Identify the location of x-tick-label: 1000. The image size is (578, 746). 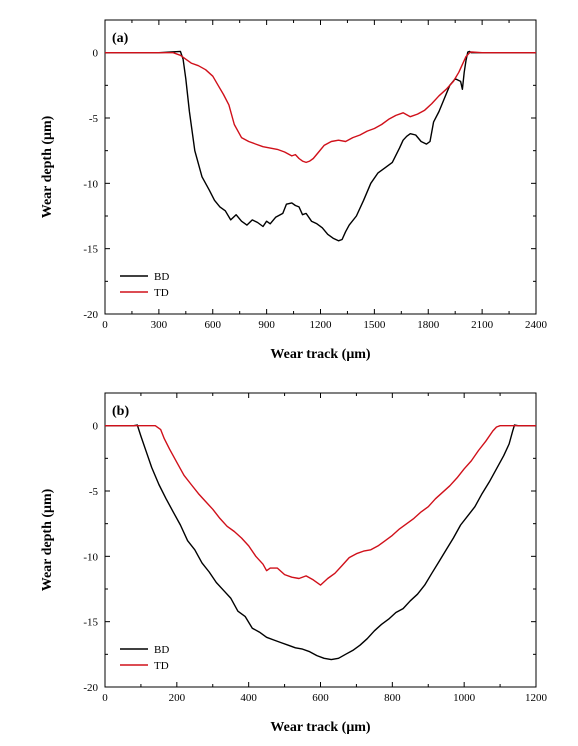
(464, 698).